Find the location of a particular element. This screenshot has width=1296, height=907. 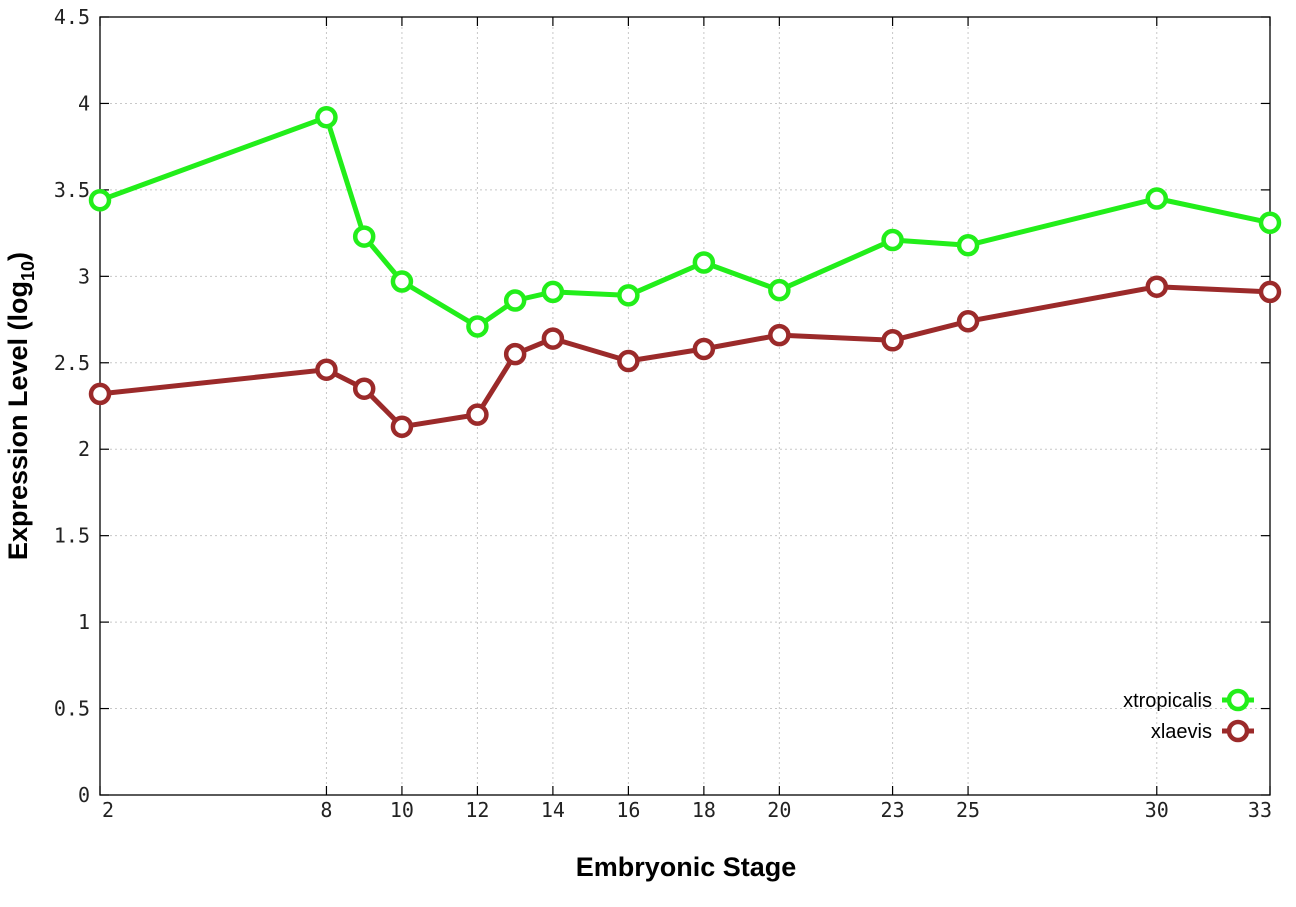

y-tick-label: 2.5 is located at coordinates (72, 363).